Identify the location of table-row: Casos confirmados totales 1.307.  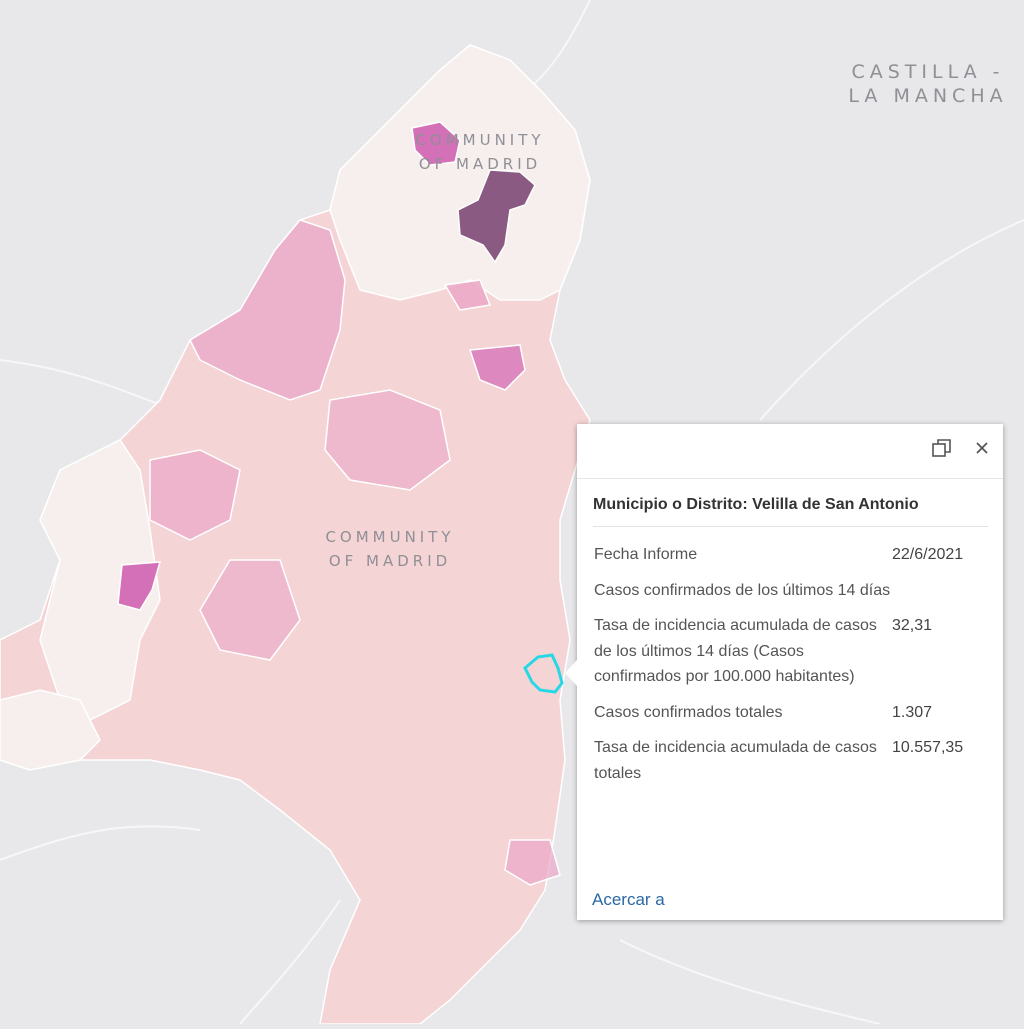
(791, 716).